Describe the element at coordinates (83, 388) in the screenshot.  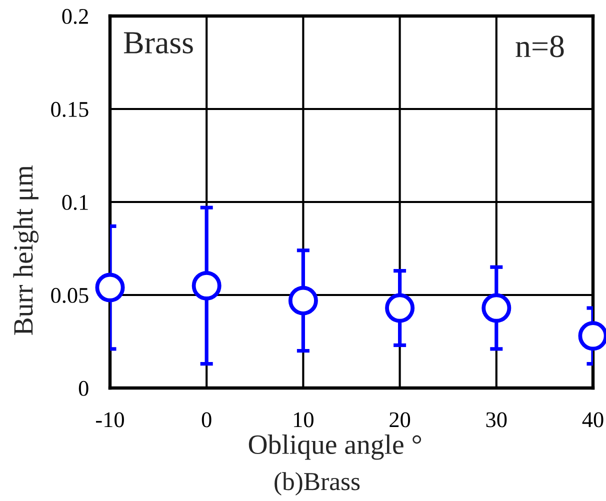
I see `y-tick-label: 0` at that location.